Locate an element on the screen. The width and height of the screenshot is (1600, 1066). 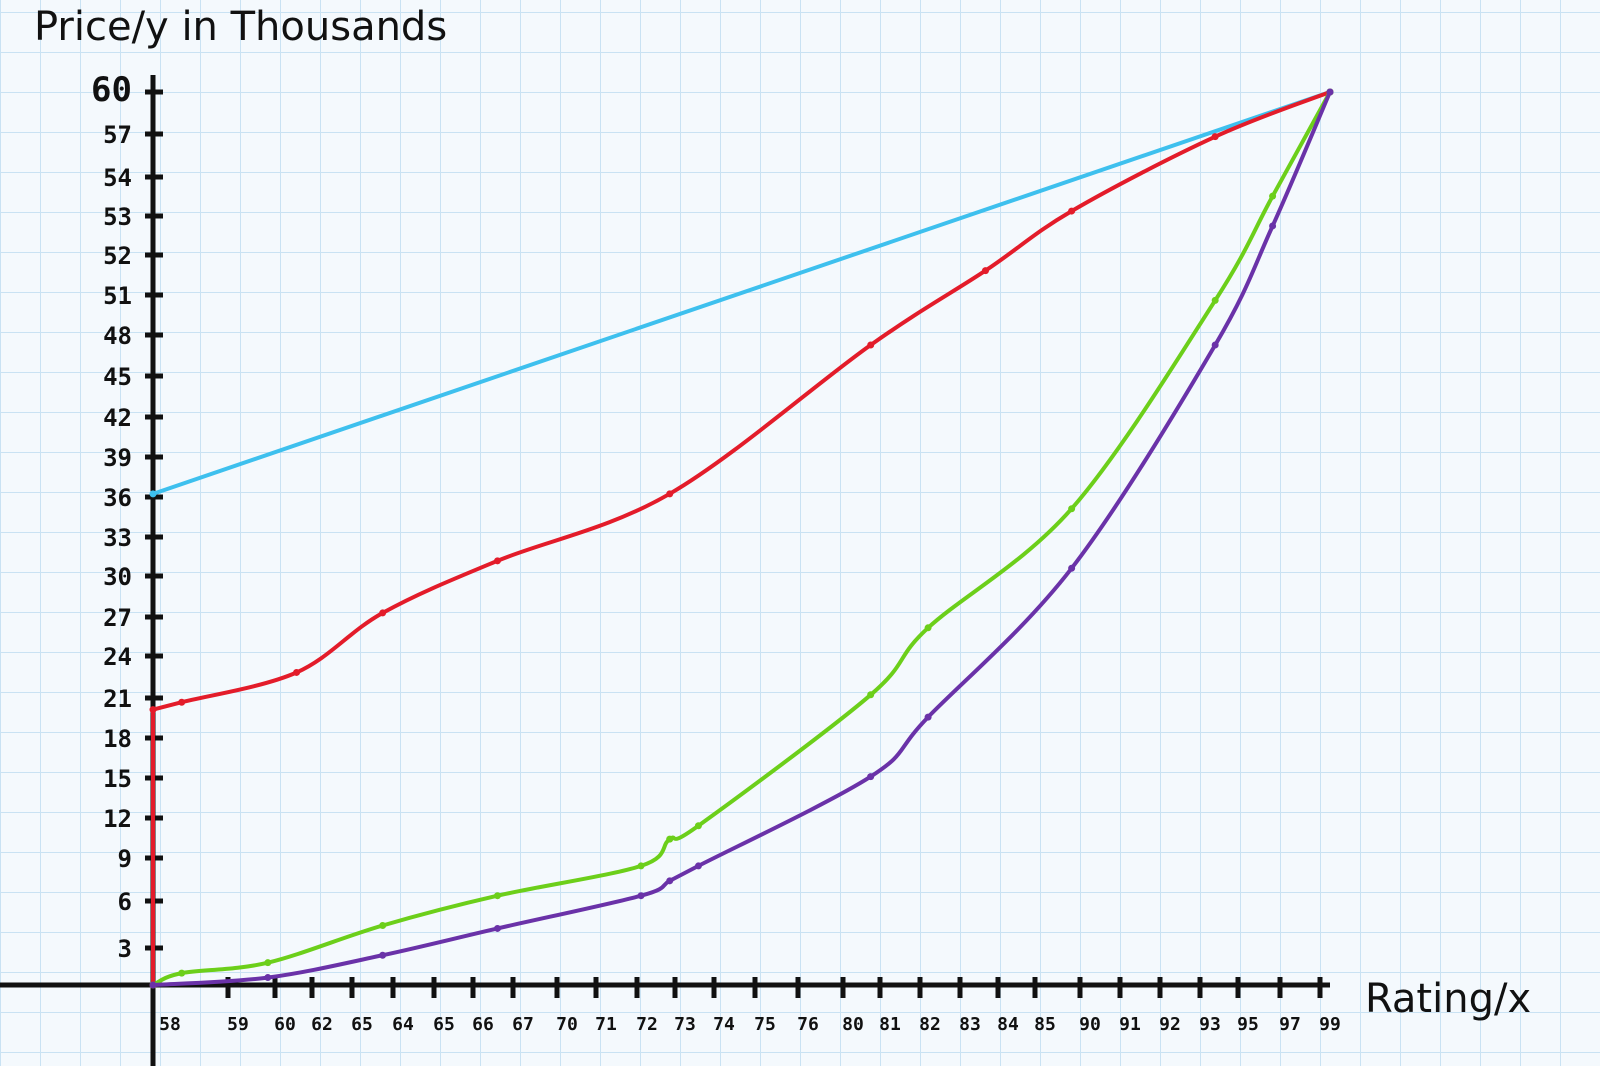
x-tick-label: 99 is located at coordinates (1330, 1024).